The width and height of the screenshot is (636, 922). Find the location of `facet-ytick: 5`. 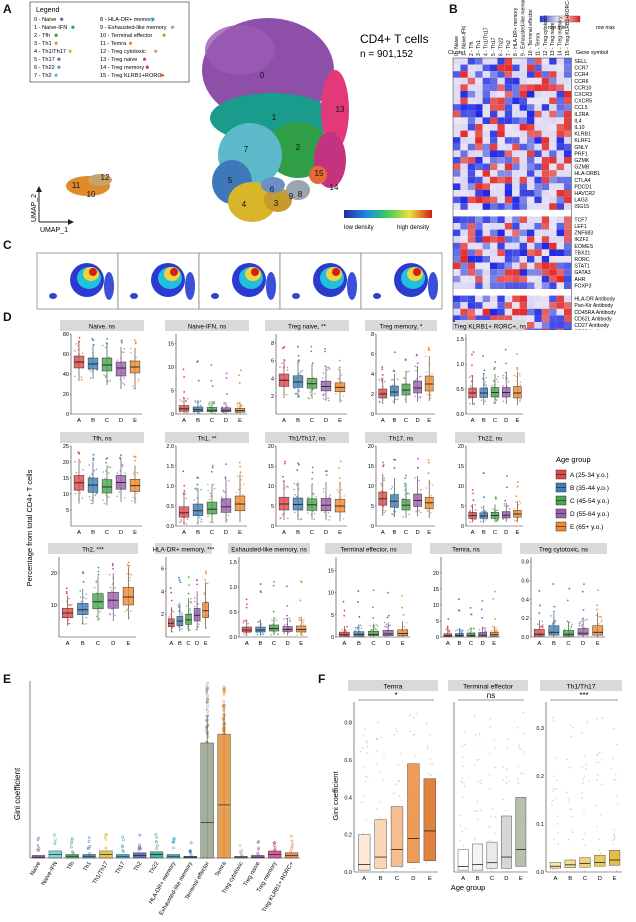

facet-ytick: 5 is located at coordinates (462, 507).